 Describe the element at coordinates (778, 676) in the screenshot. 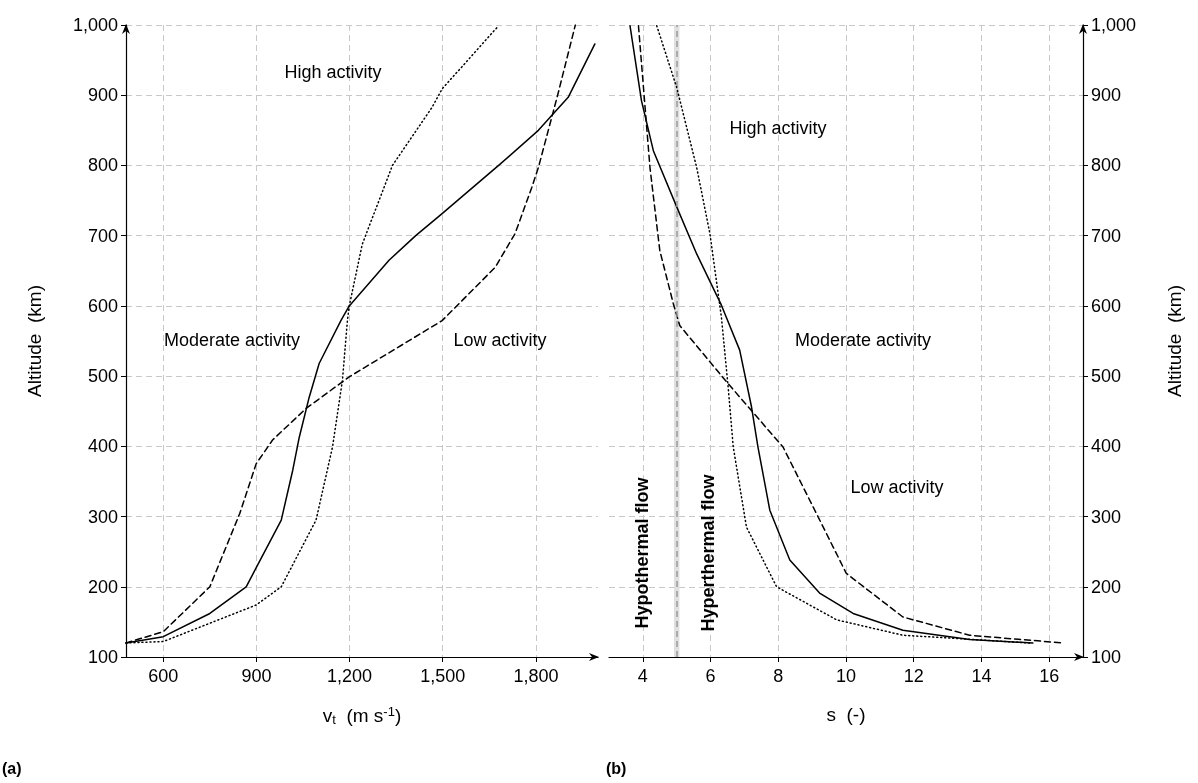

I see `x-tick-label: 8` at that location.